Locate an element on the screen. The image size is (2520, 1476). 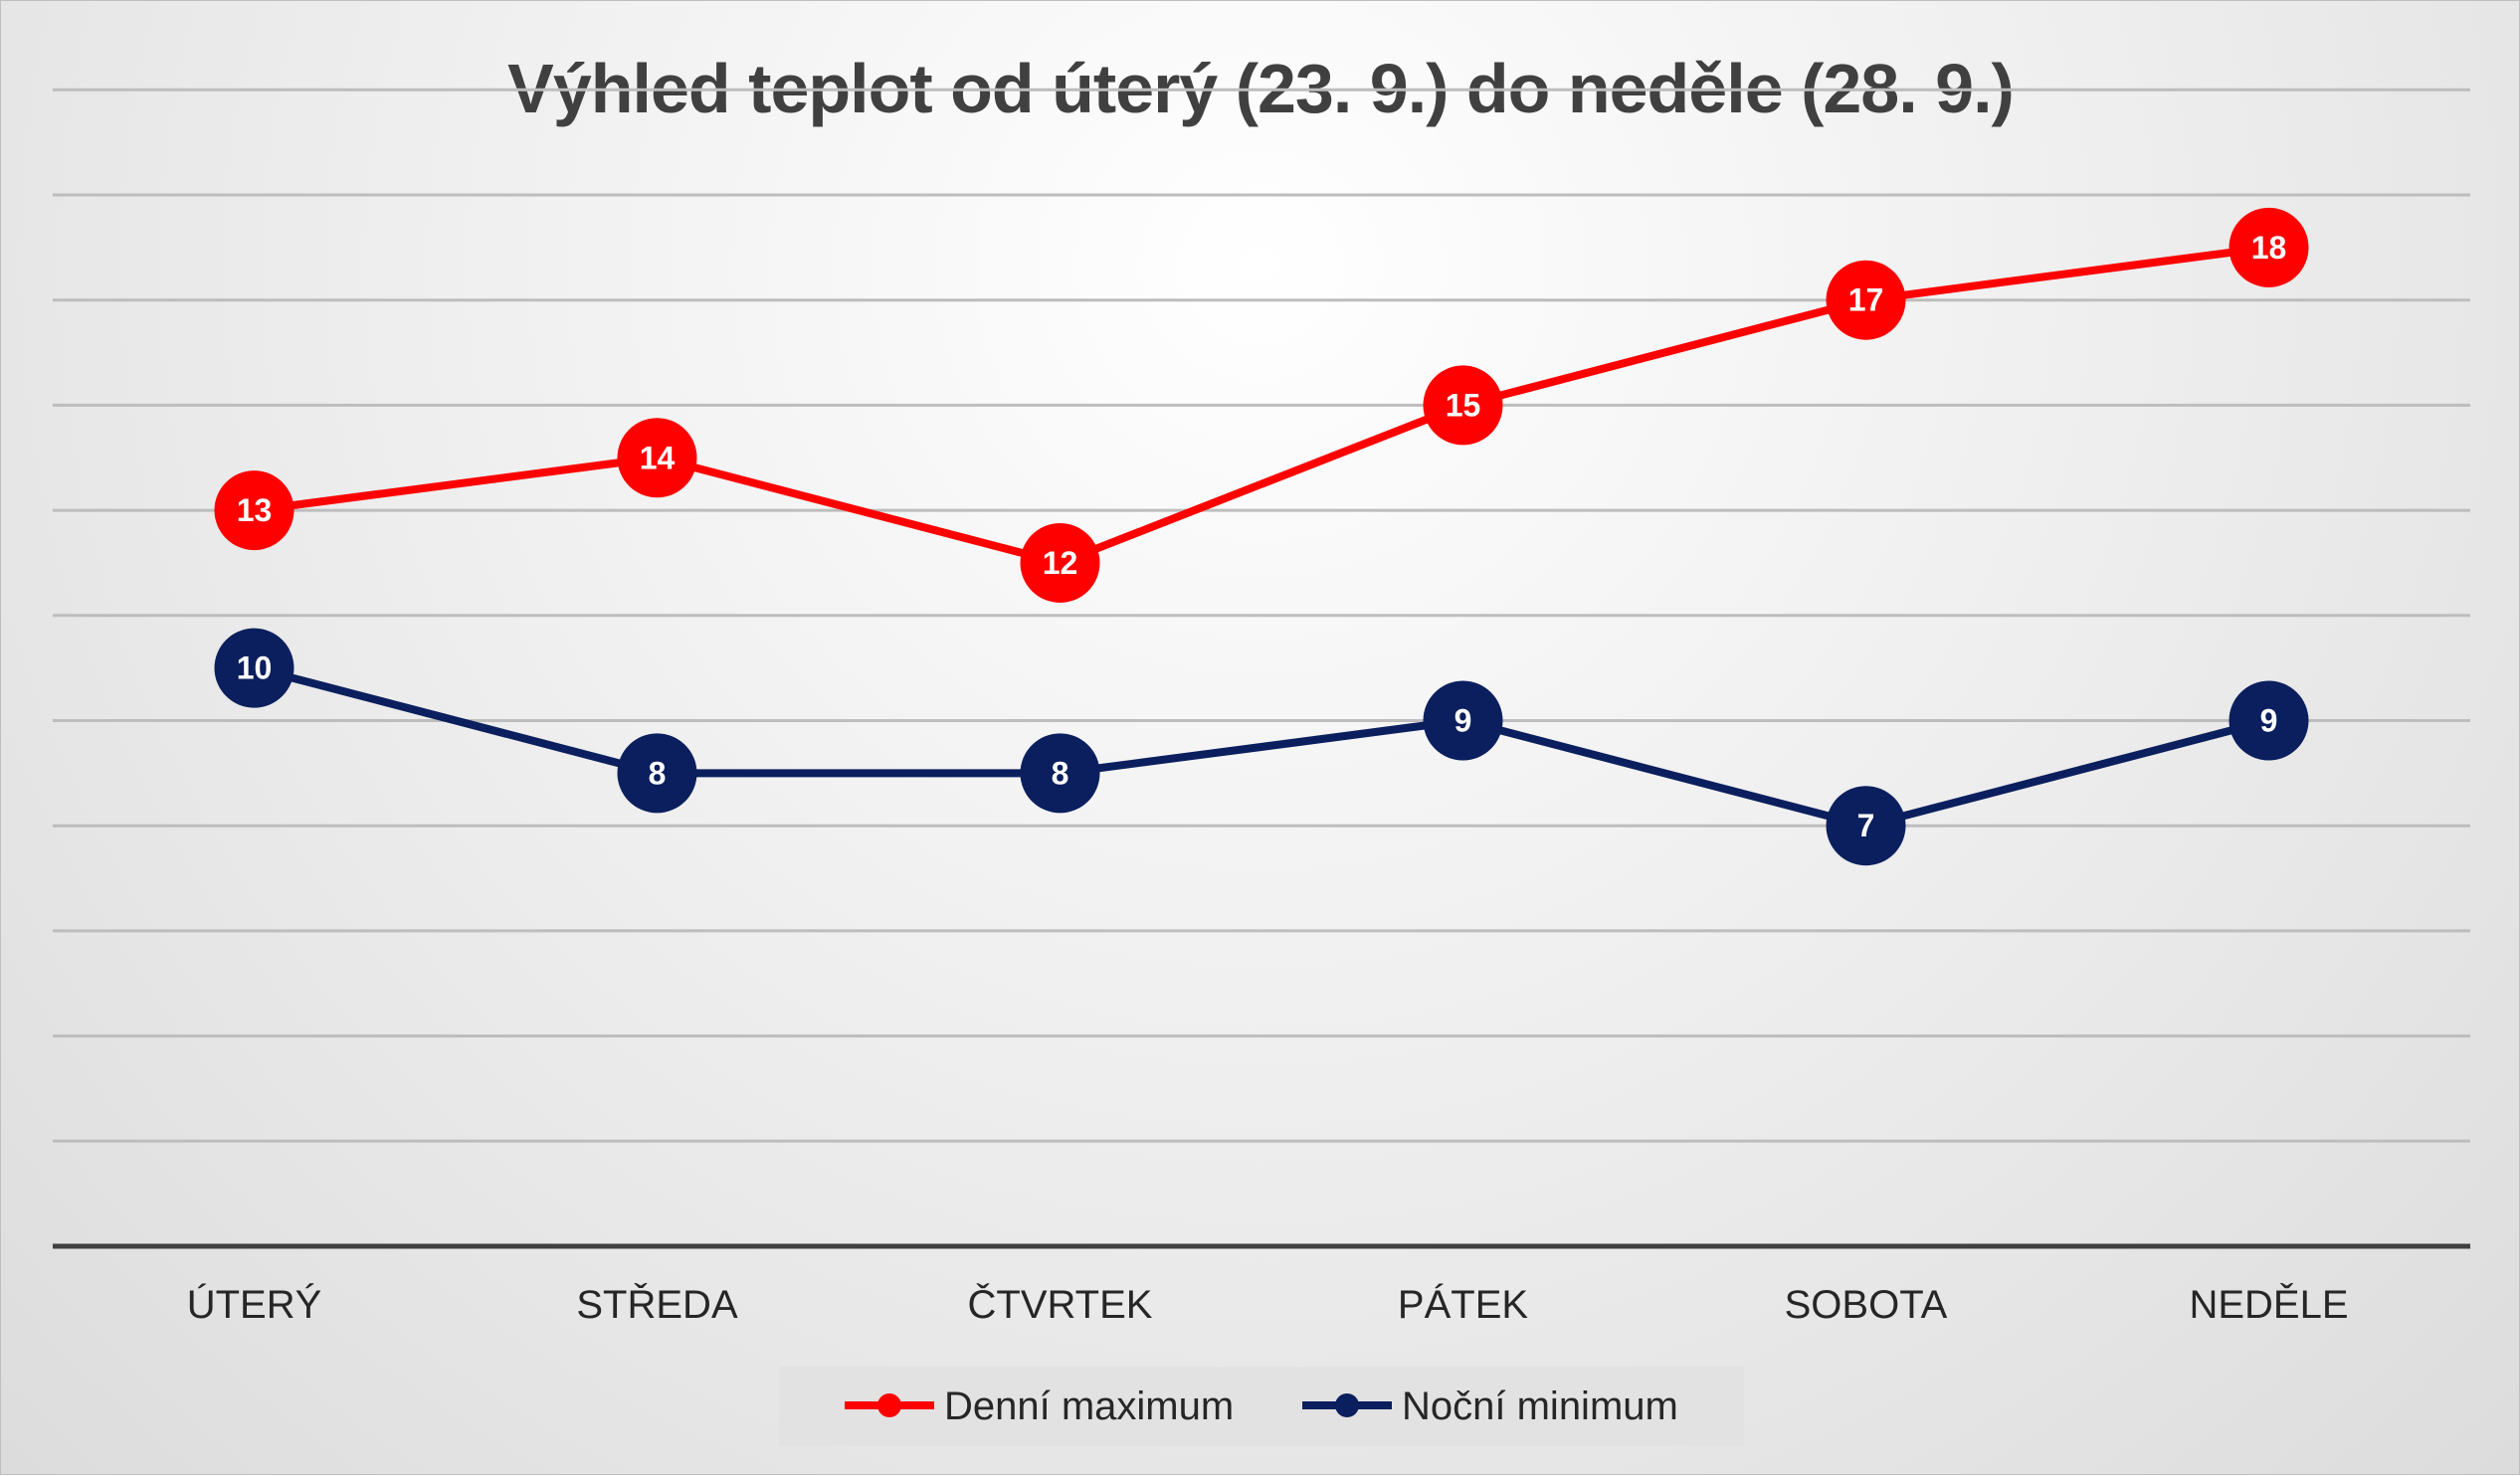
legend-box is located at coordinates (1261, 1406).